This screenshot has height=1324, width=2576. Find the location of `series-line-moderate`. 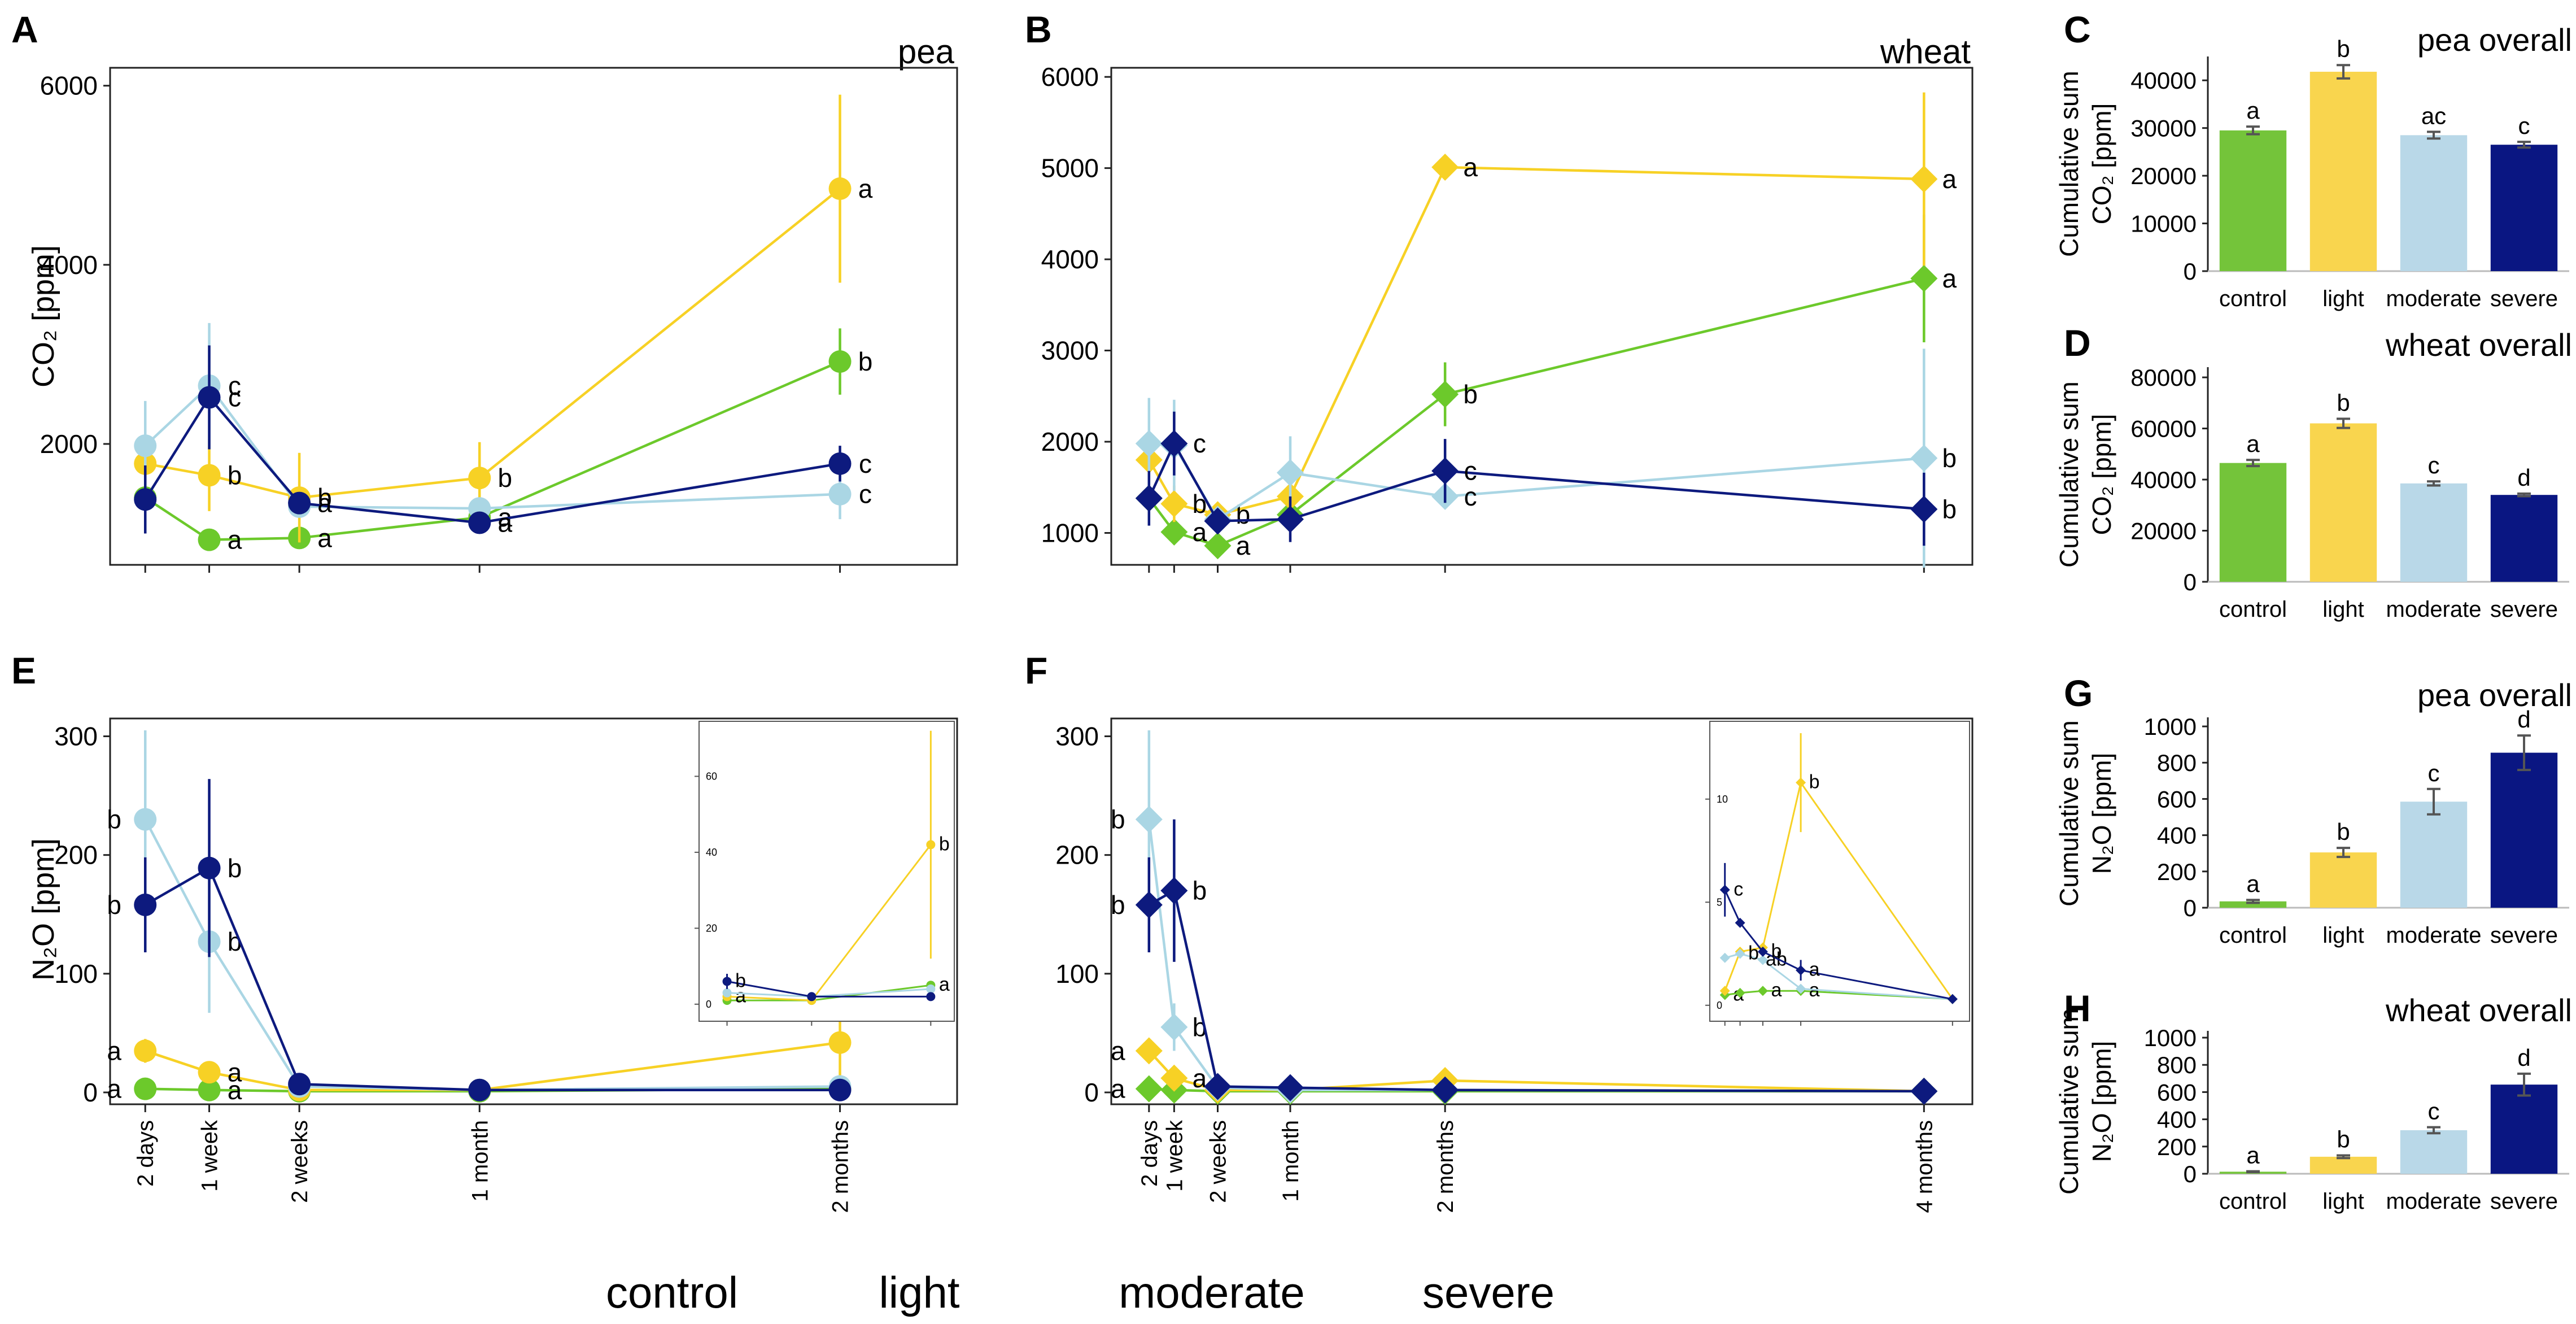

series-line-moderate is located at coordinates (1537, 481).